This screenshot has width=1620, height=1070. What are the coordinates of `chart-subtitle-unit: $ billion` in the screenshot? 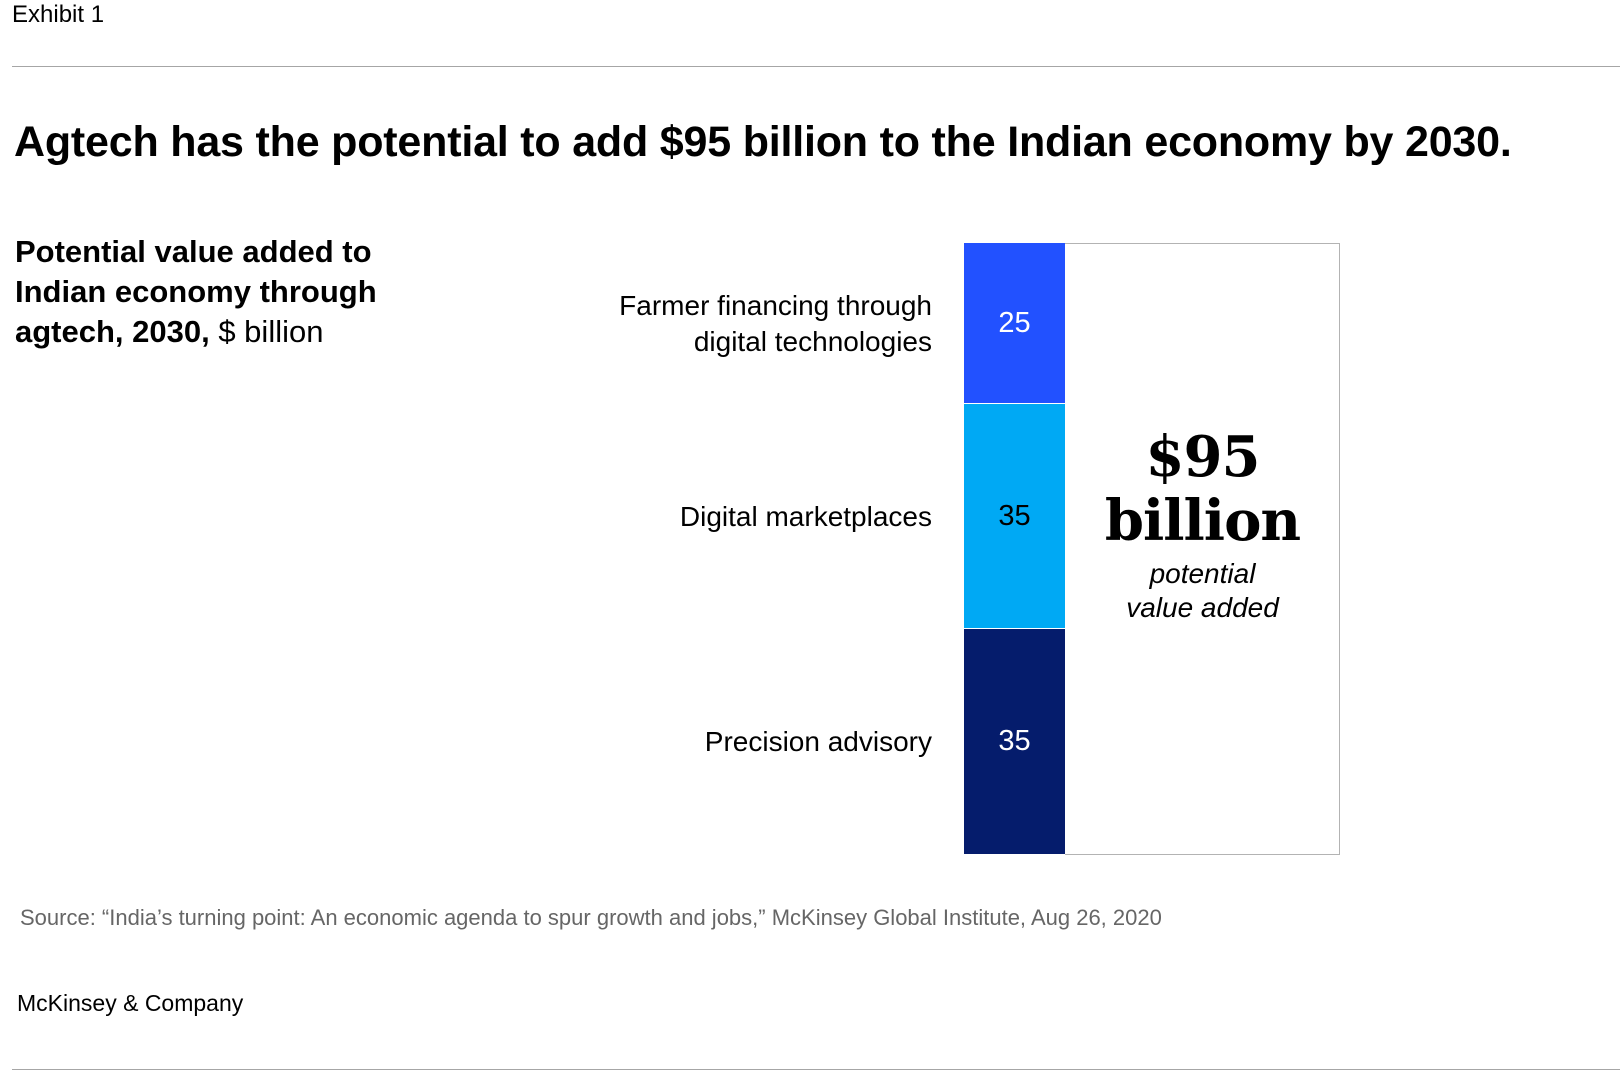 It's located at (266, 331).